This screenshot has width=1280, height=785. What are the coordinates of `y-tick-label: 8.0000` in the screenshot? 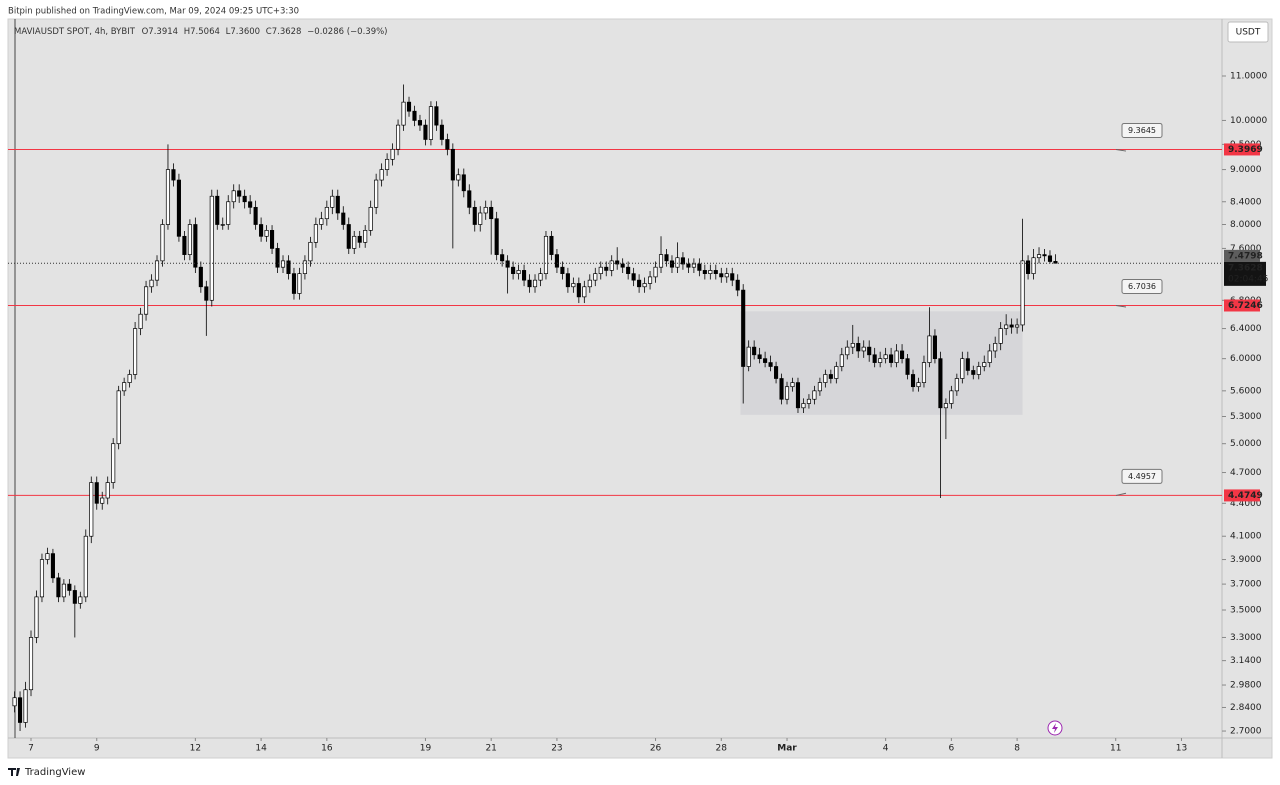 It's located at (1246, 225).